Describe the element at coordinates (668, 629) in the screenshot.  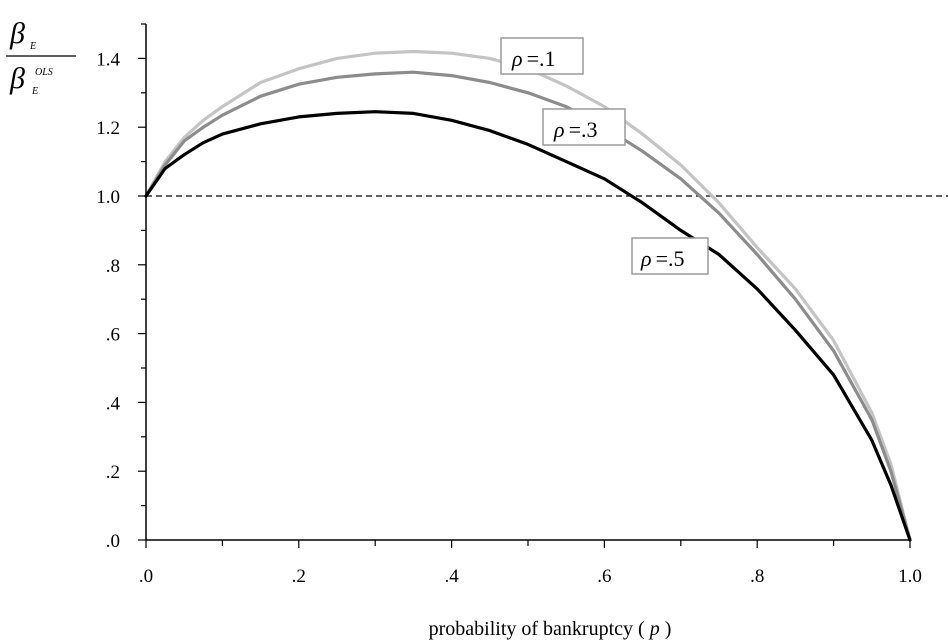
I see `x-axis-title-close: )` at that location.